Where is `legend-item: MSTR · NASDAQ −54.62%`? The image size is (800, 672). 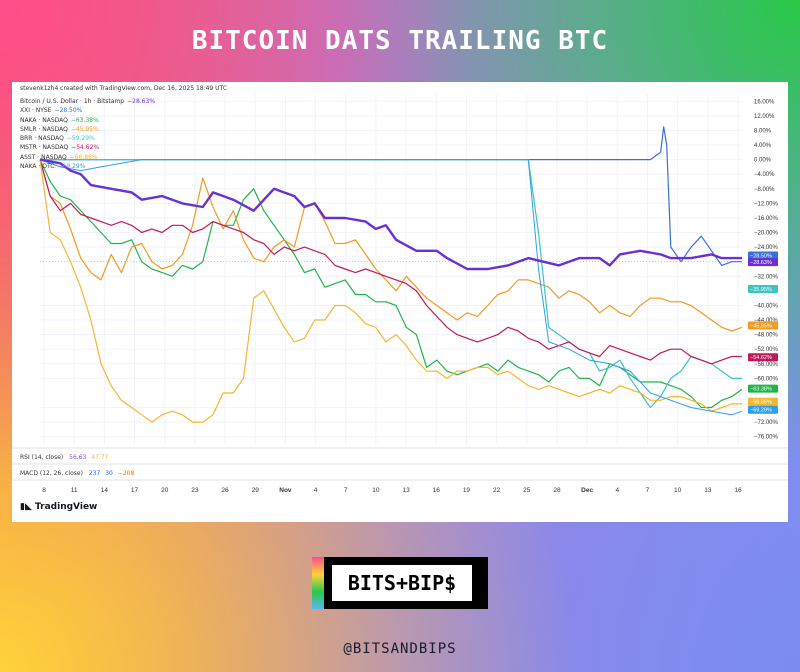 legend-item: MSTR · NASDAQ −54.62% is located at coordinates (87, 147).